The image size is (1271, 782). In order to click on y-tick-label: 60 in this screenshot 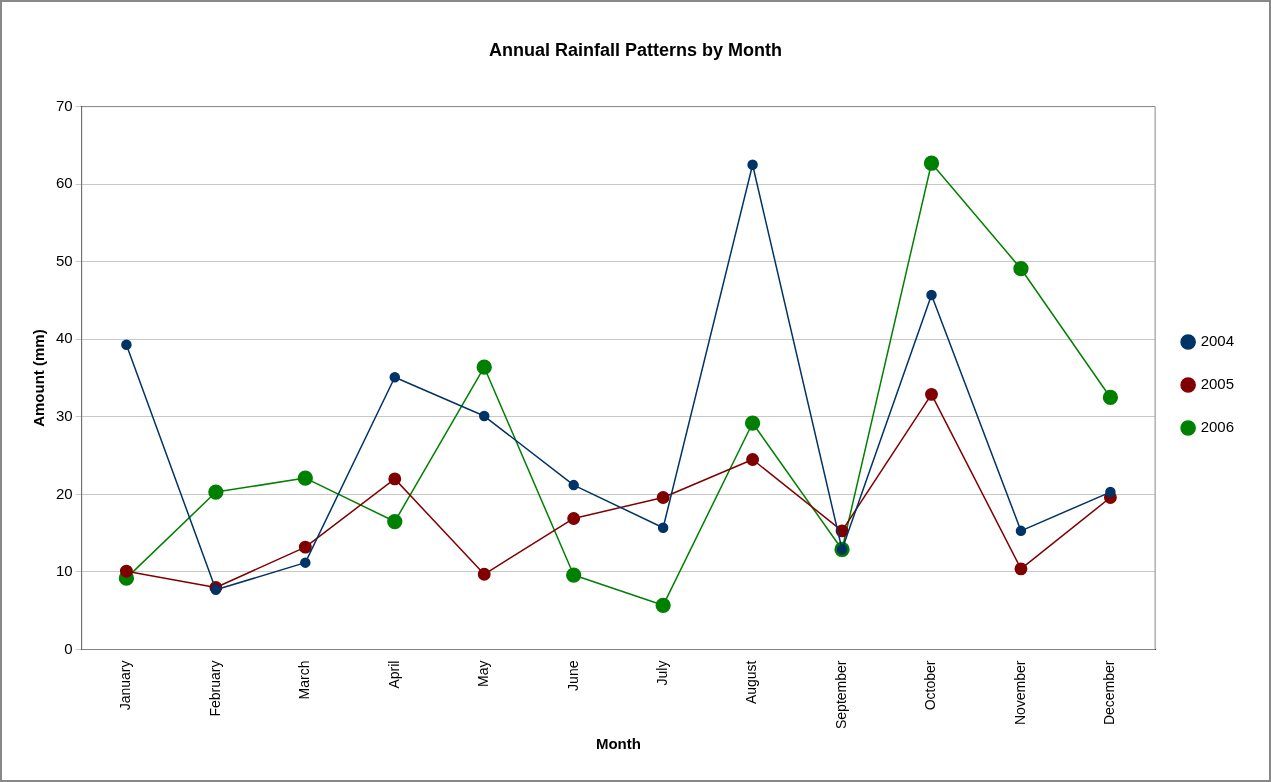, I will do `click(64, 183)`.